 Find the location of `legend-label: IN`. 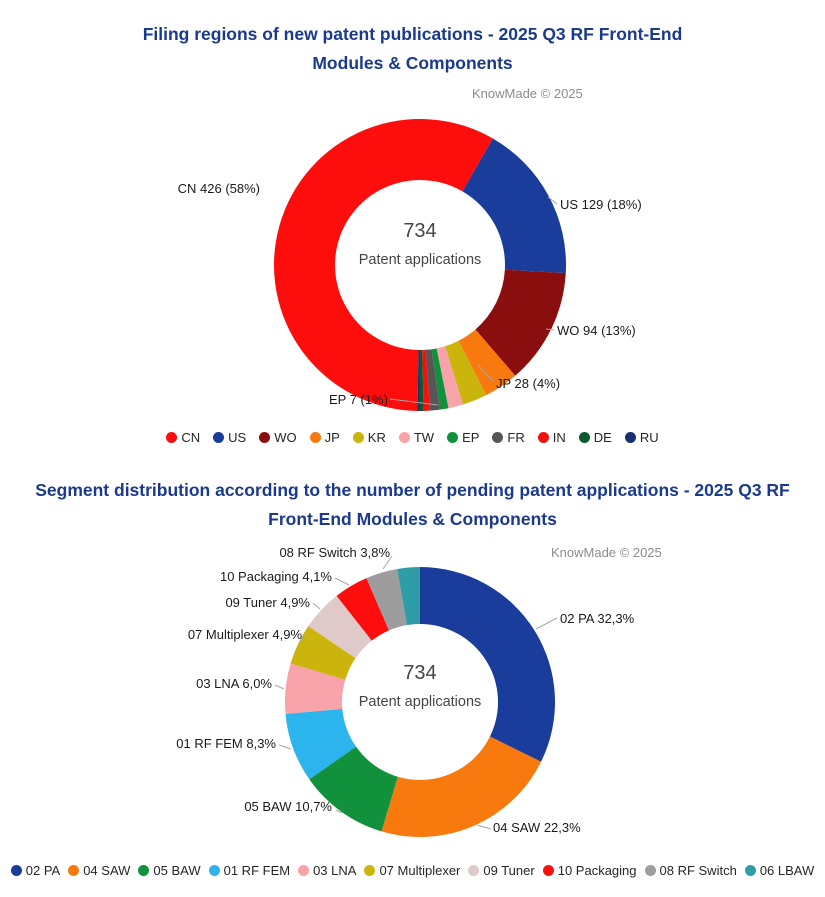

legend-label: IN is located at coordinates (559, 437).